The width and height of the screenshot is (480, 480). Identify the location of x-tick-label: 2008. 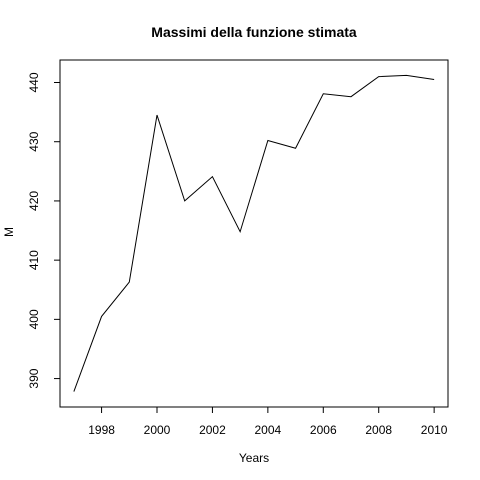
(378, 430).